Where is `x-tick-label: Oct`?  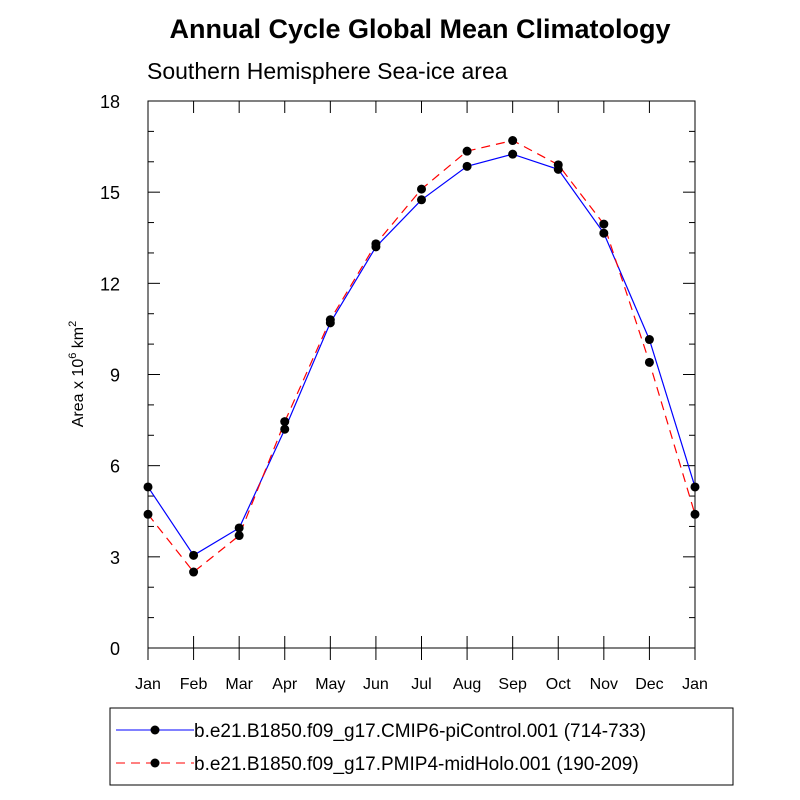
x-tick-label: Oct is located at coordinates (558, 684).